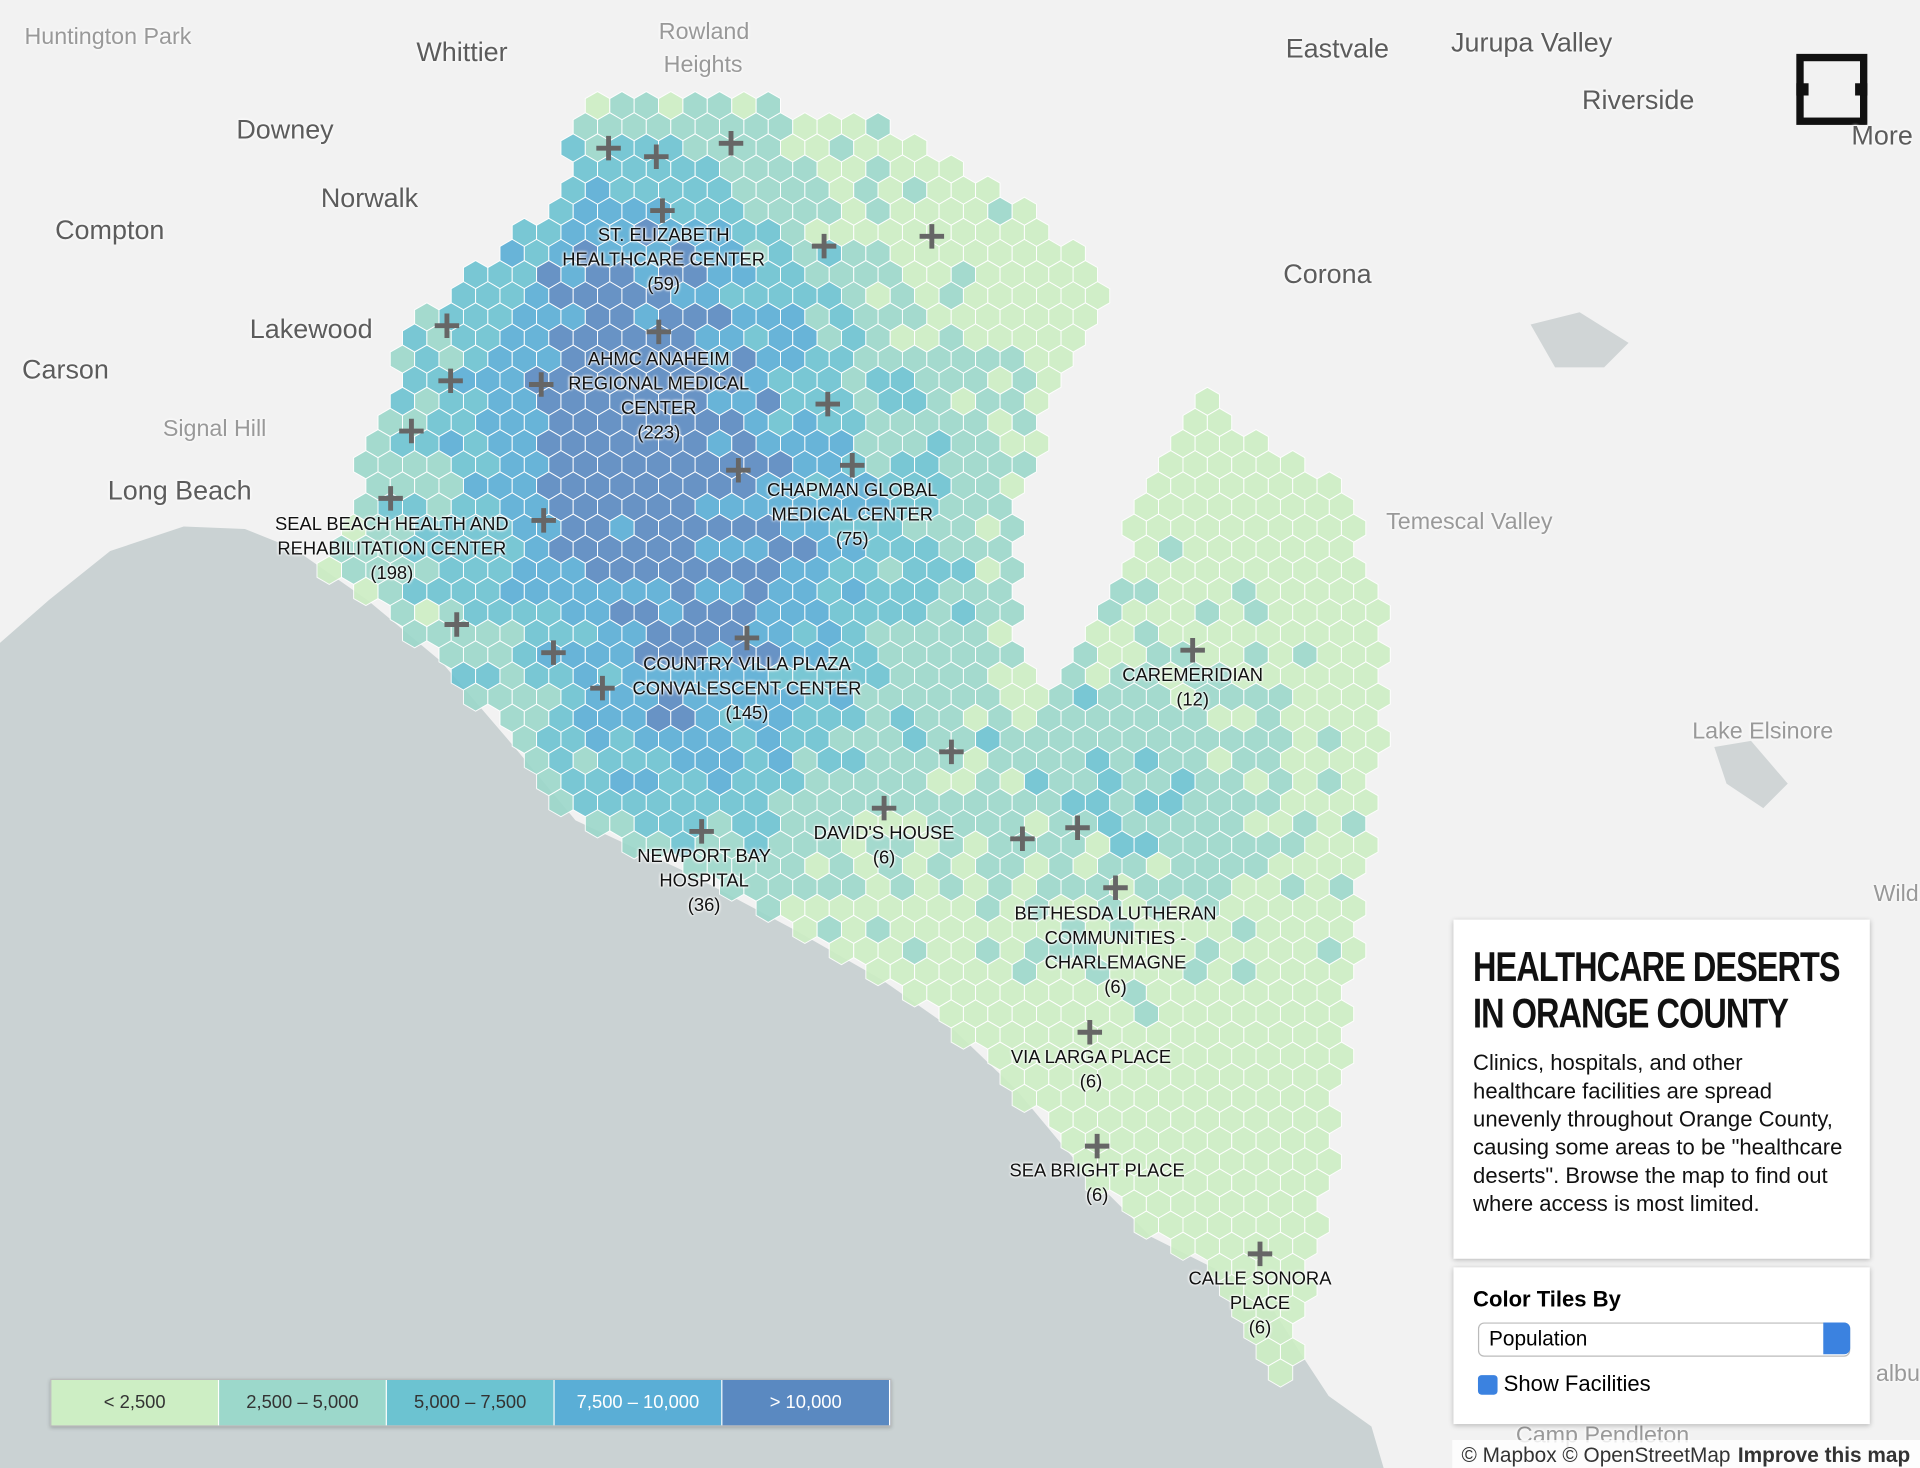  I want to click on city-label: Compton, so click(110, 229).